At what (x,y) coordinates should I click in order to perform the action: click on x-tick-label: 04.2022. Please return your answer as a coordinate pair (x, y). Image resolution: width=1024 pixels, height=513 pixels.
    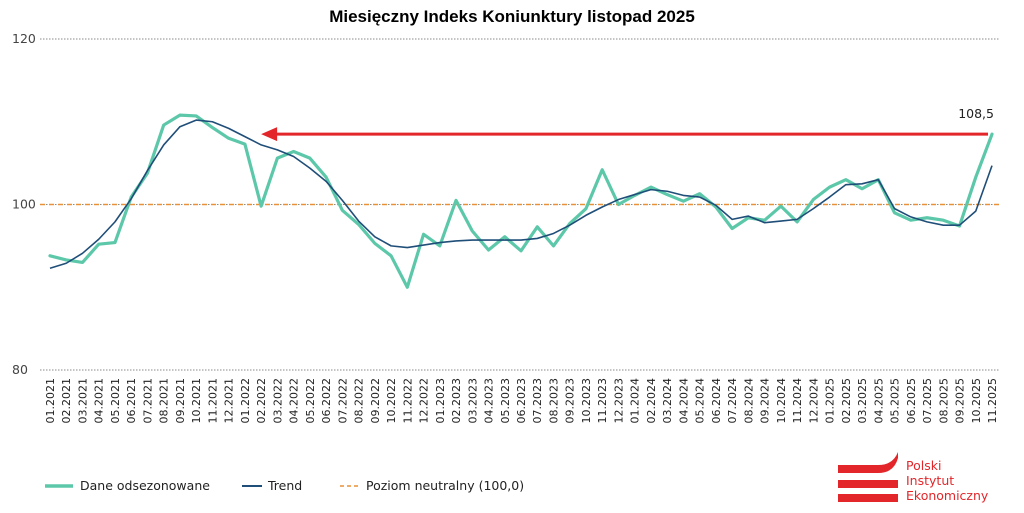
    Looking at the image, I should click on (294, 401).